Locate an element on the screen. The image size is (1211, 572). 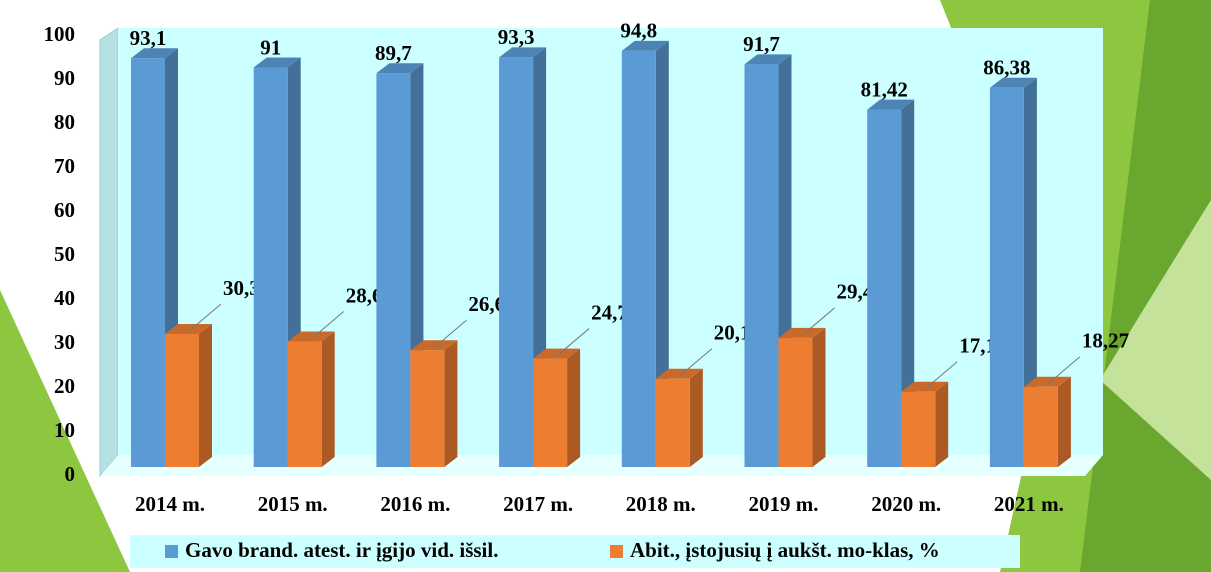
y-tick-label: 100 is located at coordinates (60, 34).